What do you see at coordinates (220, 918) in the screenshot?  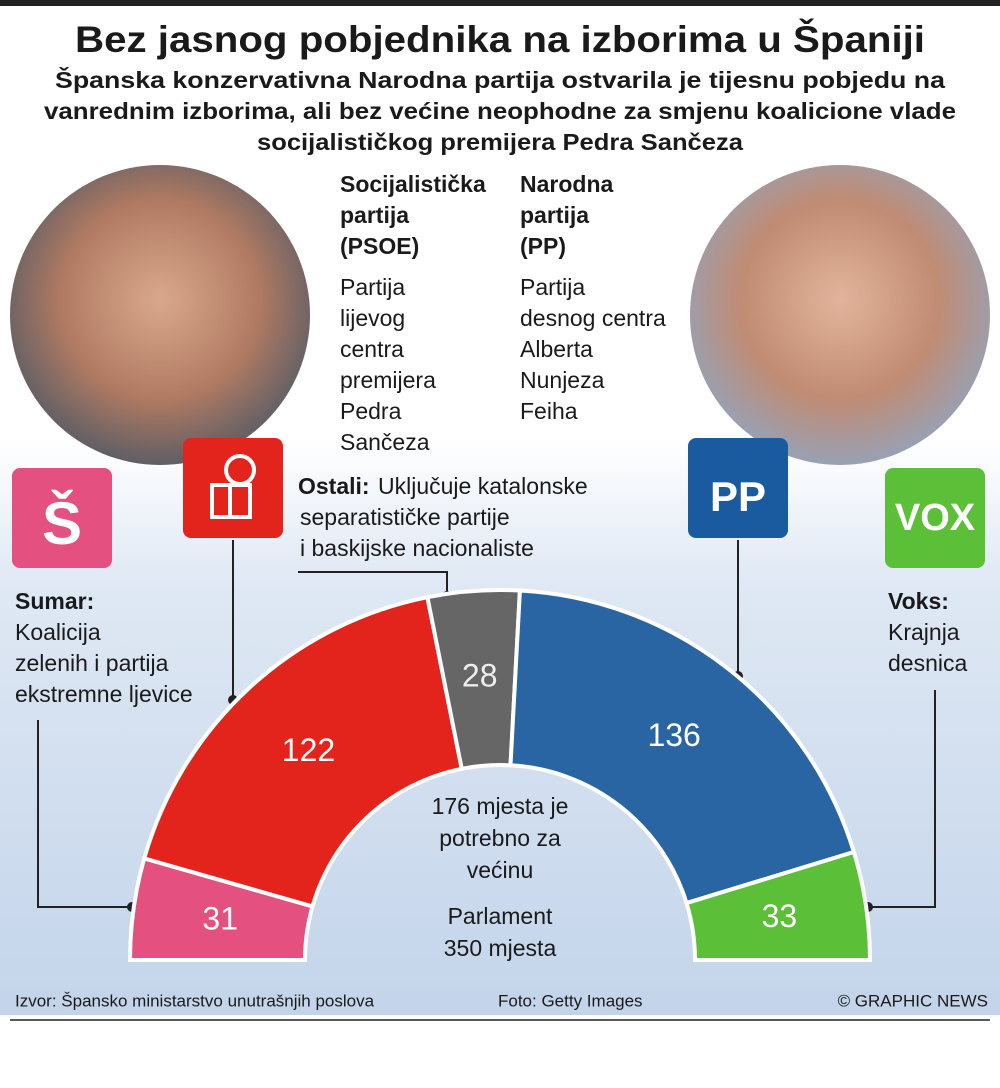 I see `value-label: 31` at bounding box center [220, 918].